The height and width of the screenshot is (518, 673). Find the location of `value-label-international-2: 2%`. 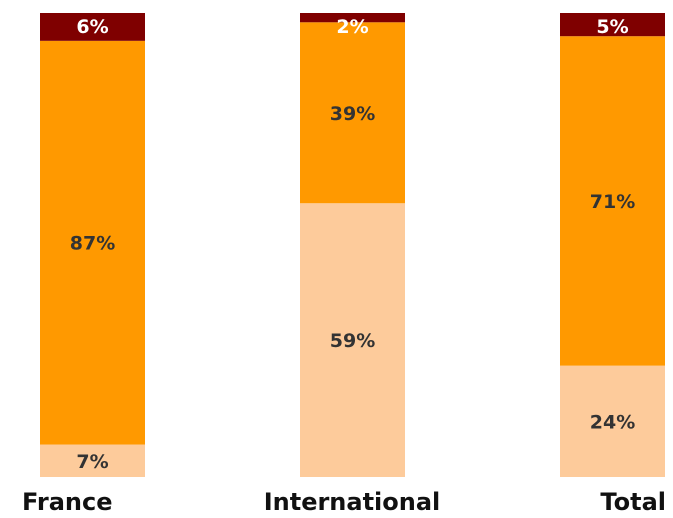

value-label-international-2: 2% is located at coordinates (352, 27).